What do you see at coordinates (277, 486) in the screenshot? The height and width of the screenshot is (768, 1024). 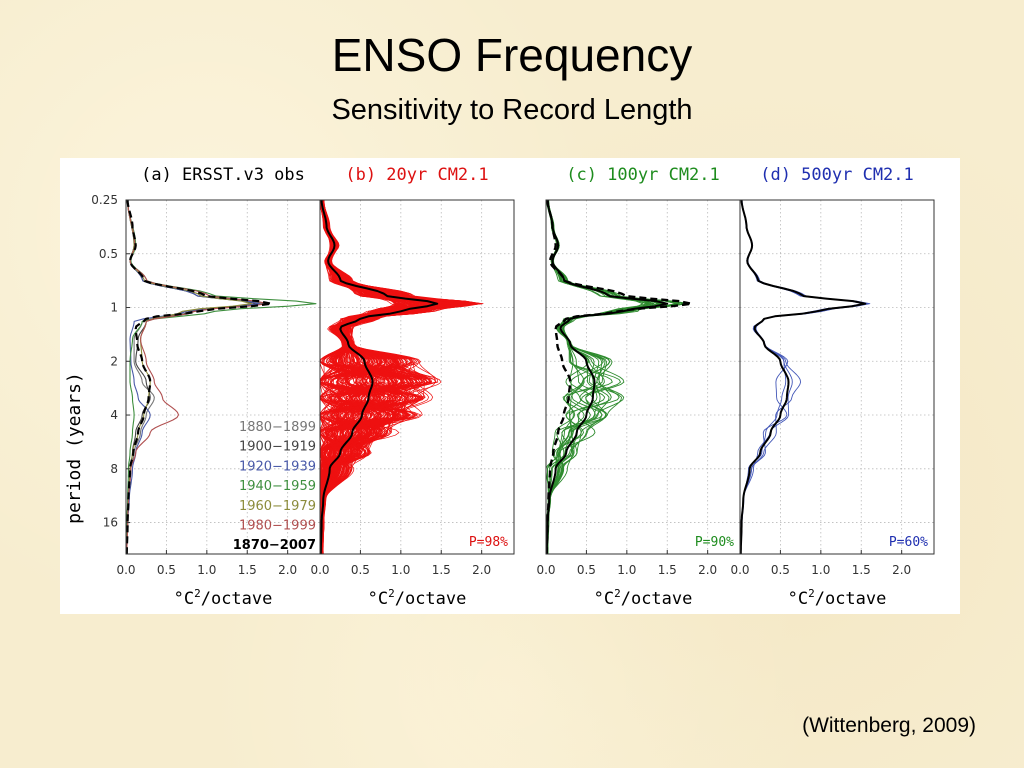 I see `legend-item: 1940−1959` at bounding box center [277, 486].